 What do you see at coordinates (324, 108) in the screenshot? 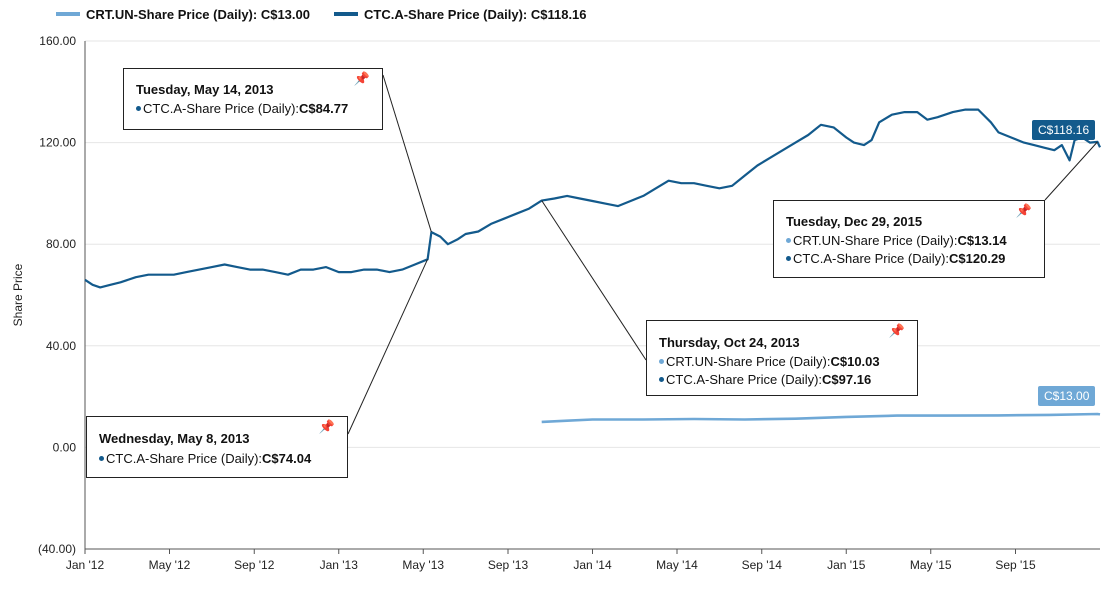
I see `callout-row-value: C$84.77` at bounding box center [324, 108].